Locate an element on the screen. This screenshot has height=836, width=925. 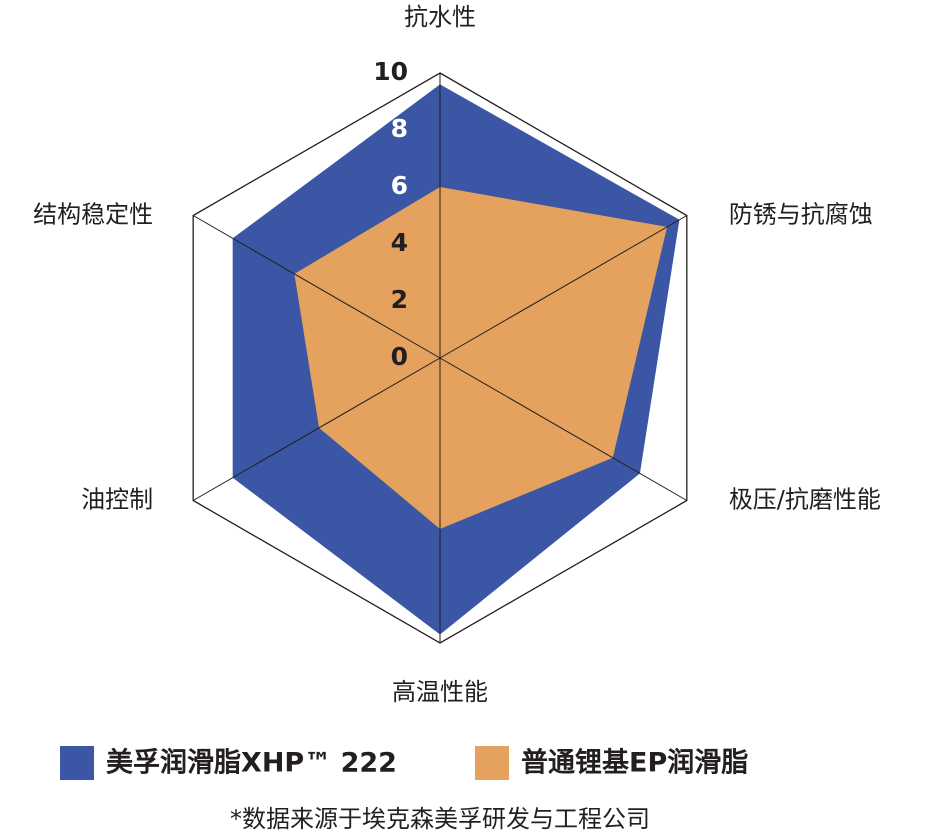
footnote: *数据来源于埃克森美孚研发与工程公司 is located at coordinates (440, 819).